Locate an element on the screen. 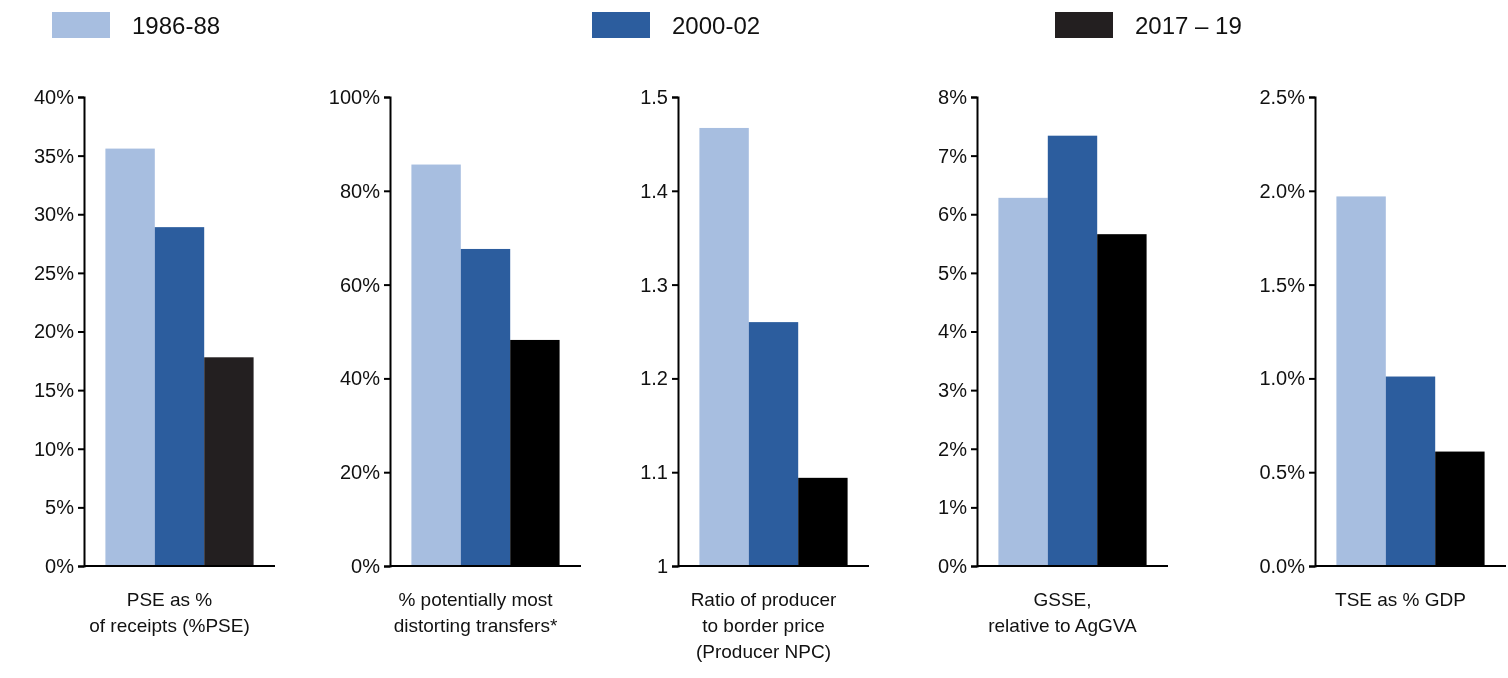  legend-label: 1986-88 is located at coordinates (176, 25).